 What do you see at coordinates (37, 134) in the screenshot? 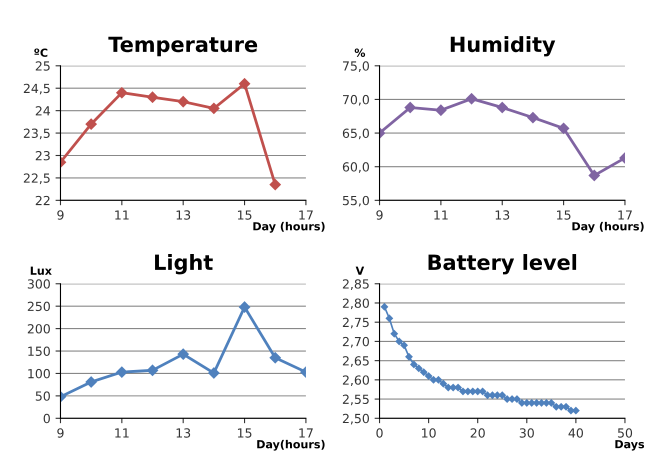
I see `y-tick-label: 23,5` at bounding box center [37, 134].